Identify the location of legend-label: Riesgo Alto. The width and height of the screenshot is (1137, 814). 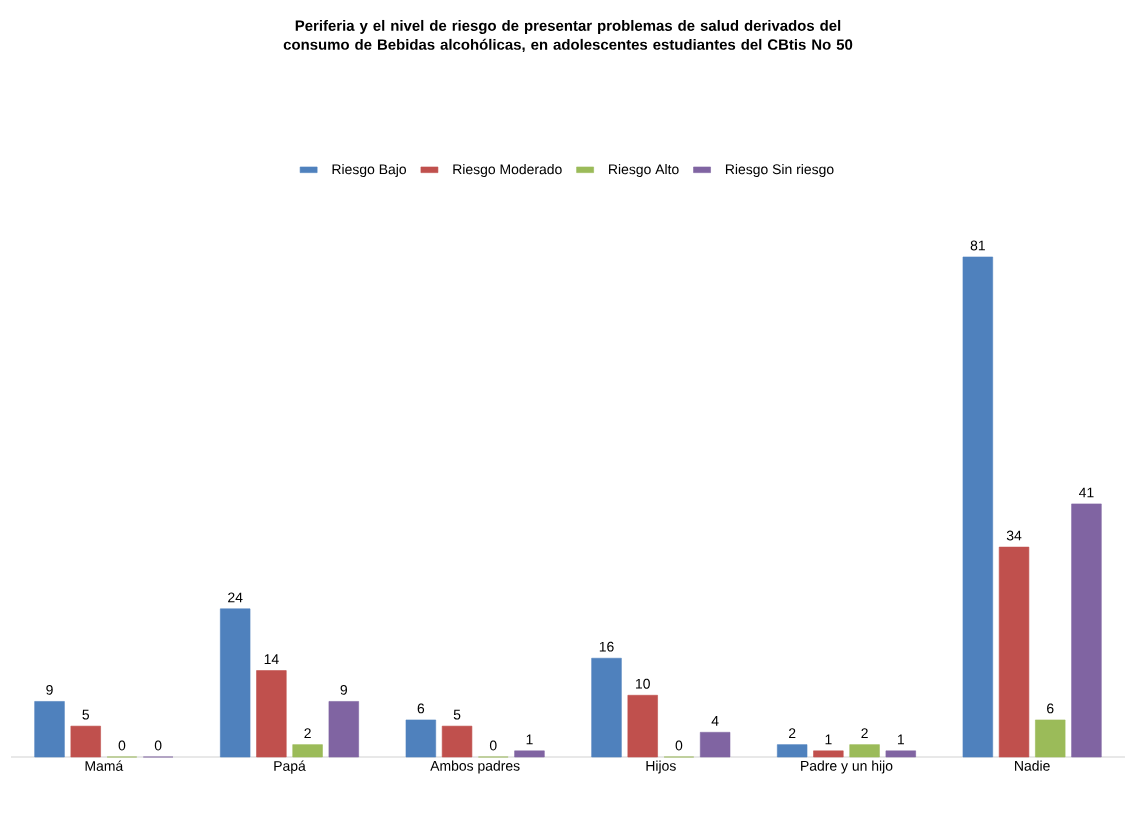
(644, 171).